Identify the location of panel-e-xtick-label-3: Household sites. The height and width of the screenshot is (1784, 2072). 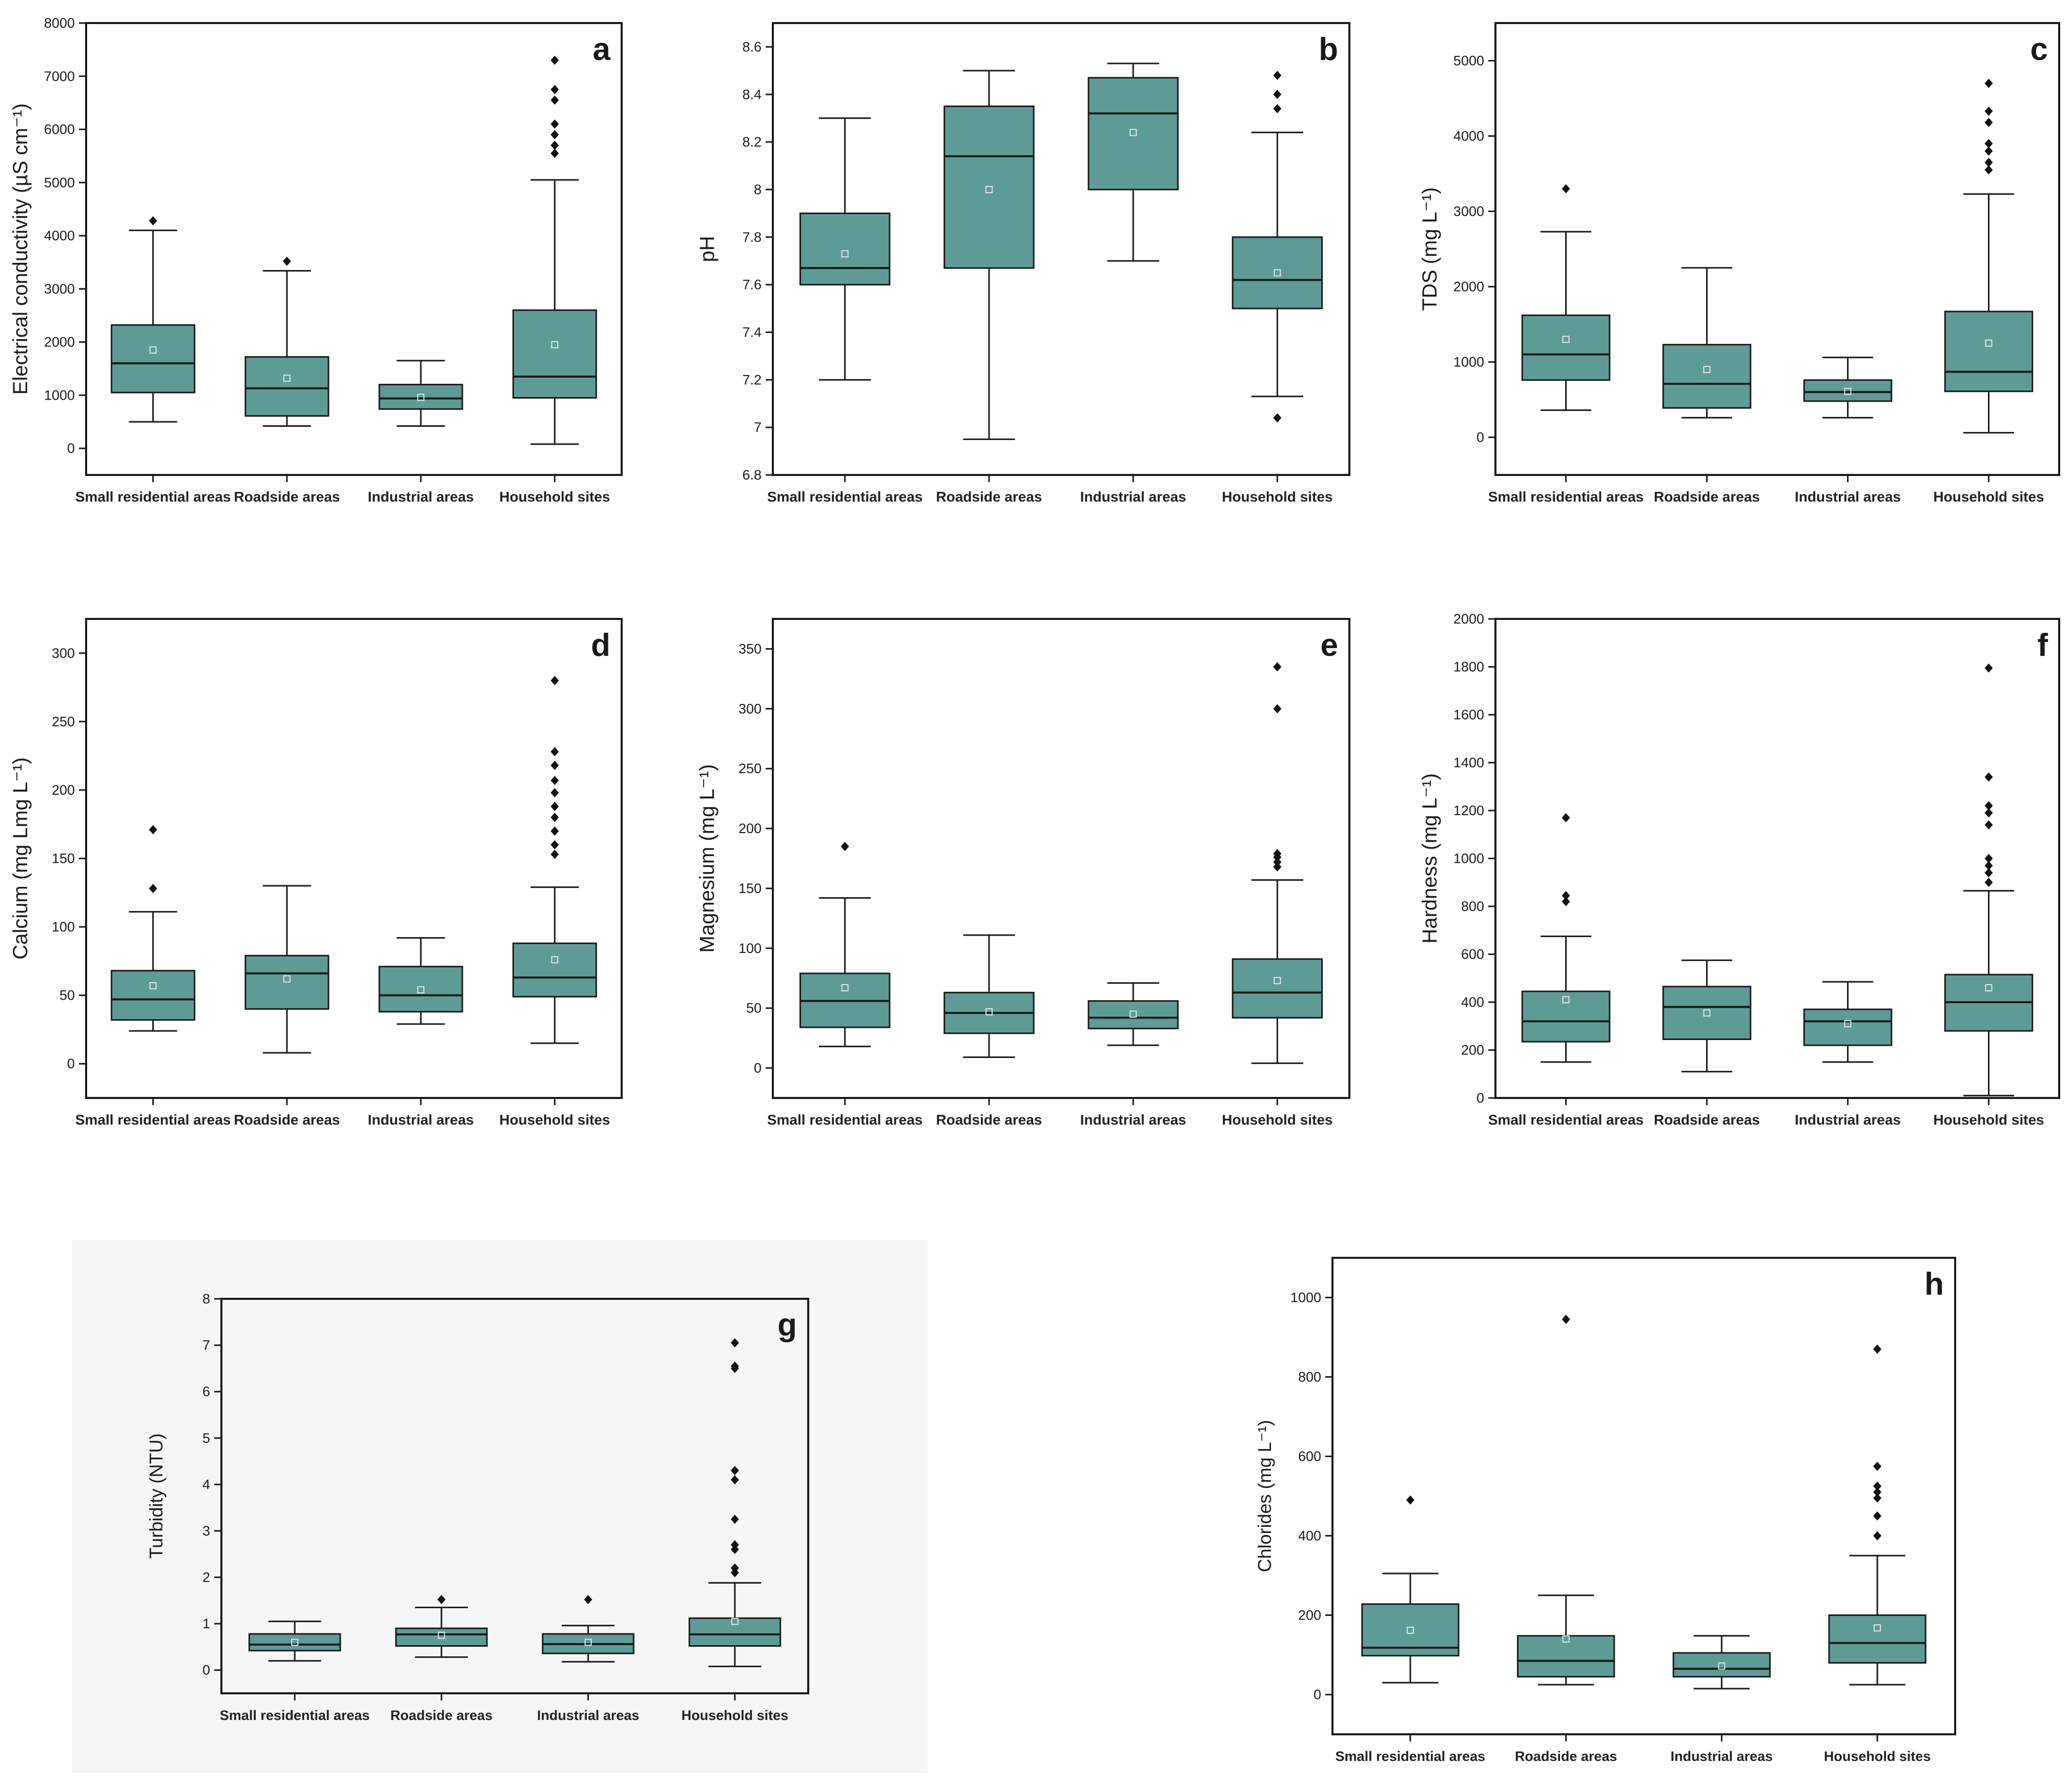
(1277, 1120).